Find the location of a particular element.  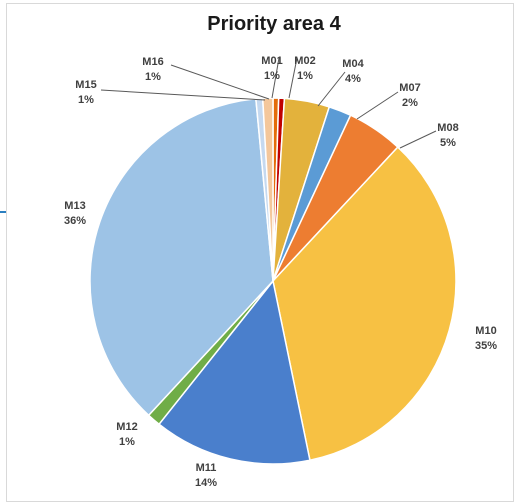

leader-line-m16 is located at coordinates (220, 82).